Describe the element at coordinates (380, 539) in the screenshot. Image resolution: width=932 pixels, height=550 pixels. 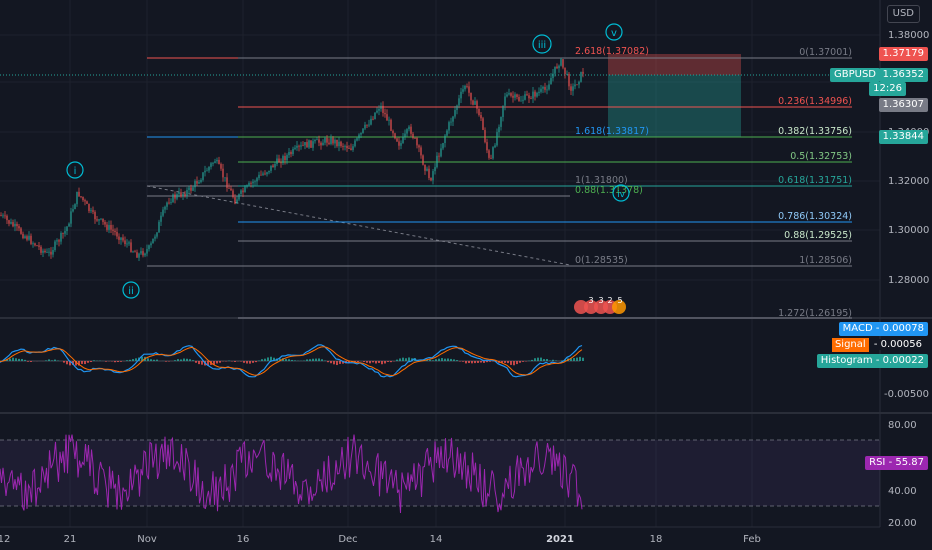
I see `time-axis: 12 21 Nov 16 Dec 14 2021 18 Feb` at that location.